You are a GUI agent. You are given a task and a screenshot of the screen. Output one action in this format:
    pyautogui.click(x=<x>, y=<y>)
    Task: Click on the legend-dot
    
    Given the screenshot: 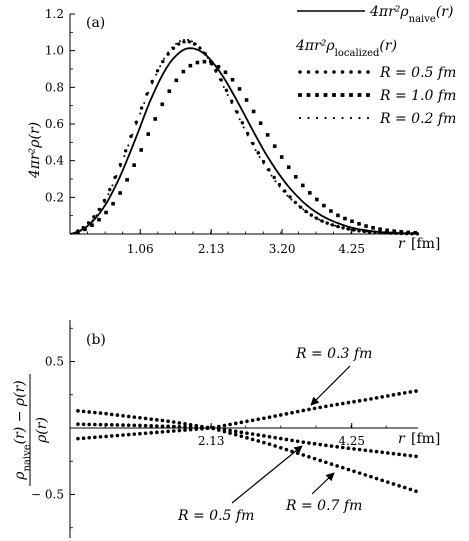 What is the action you would take?
    pyautogui.click(x=300, y=72)
    